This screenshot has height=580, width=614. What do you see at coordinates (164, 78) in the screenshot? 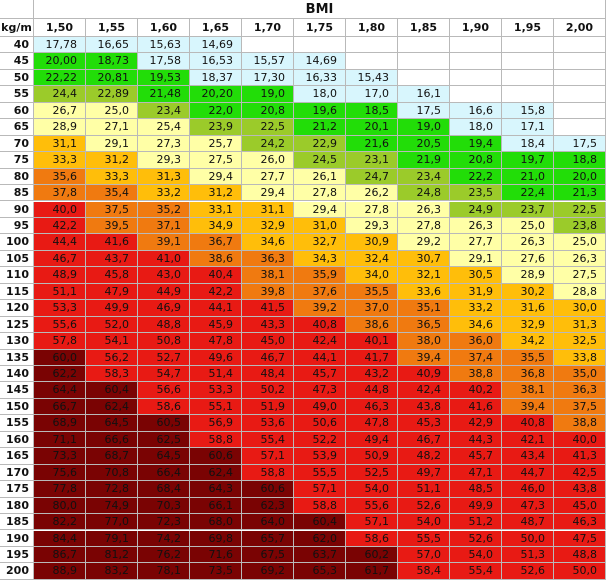
I see `bmi-cell: 19,53` at bounding box center [164, 78].